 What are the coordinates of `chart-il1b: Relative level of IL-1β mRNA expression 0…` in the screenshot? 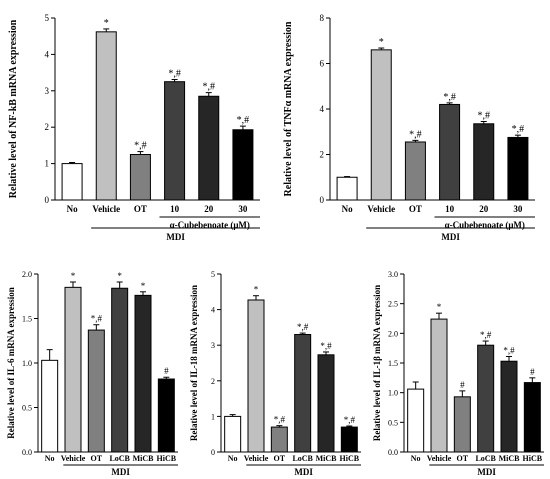 It's located at (458, 373).